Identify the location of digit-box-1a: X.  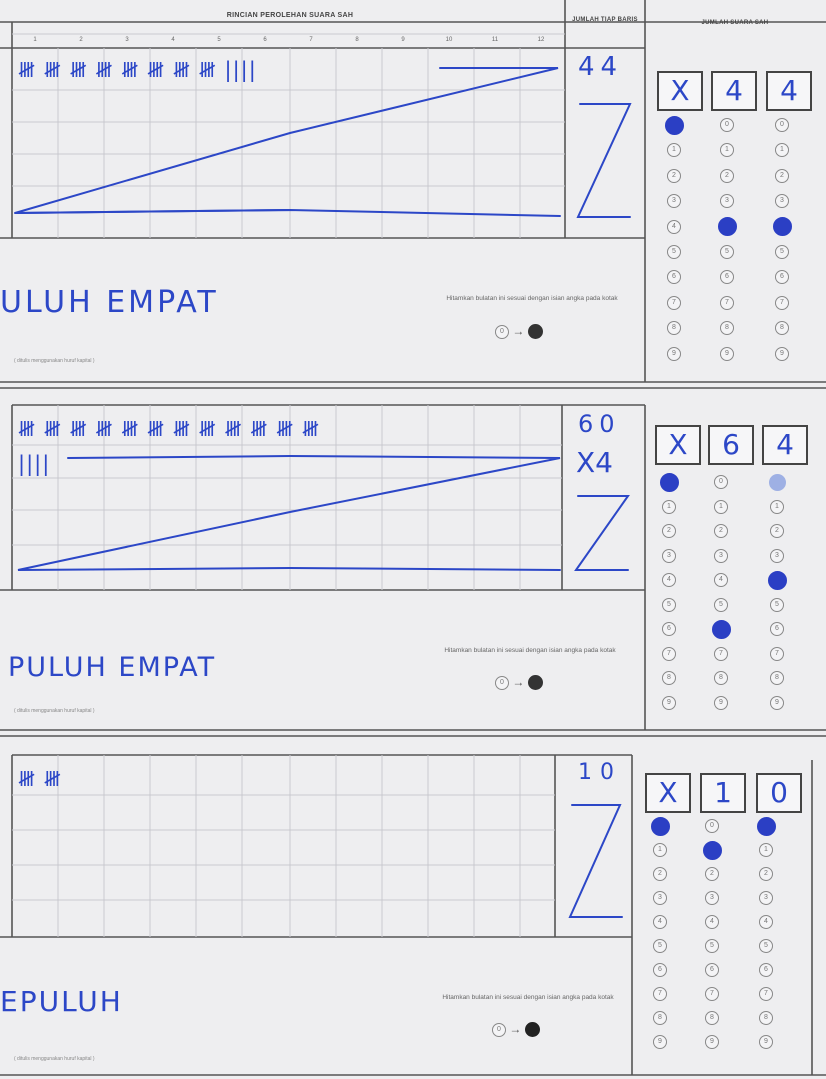
(680, 91).